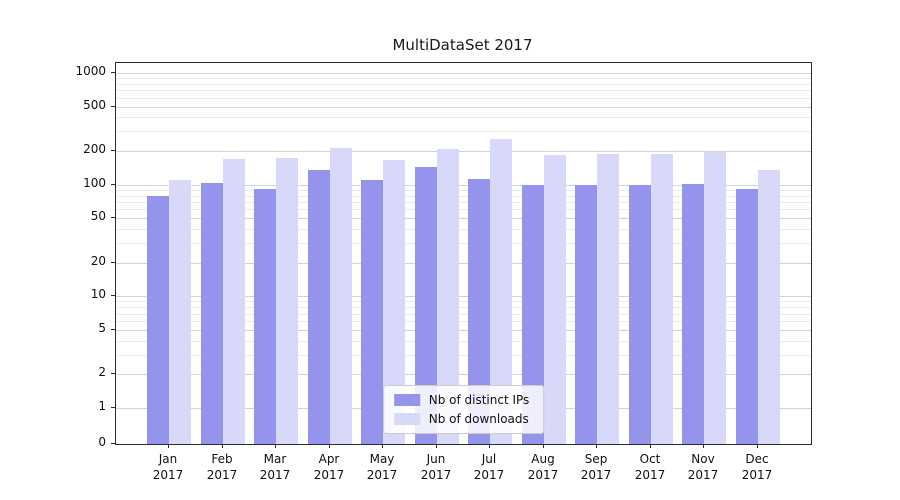 This screenshot has height=500, width=900. I want to click on y-tick-label: 200, so click(94, 149).